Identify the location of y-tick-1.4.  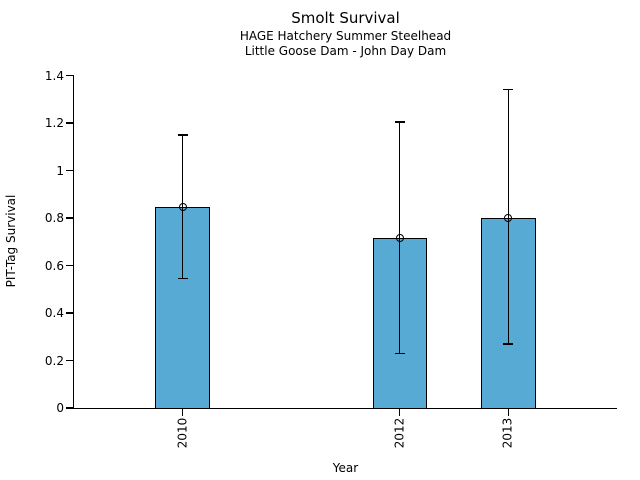
(69, 75).